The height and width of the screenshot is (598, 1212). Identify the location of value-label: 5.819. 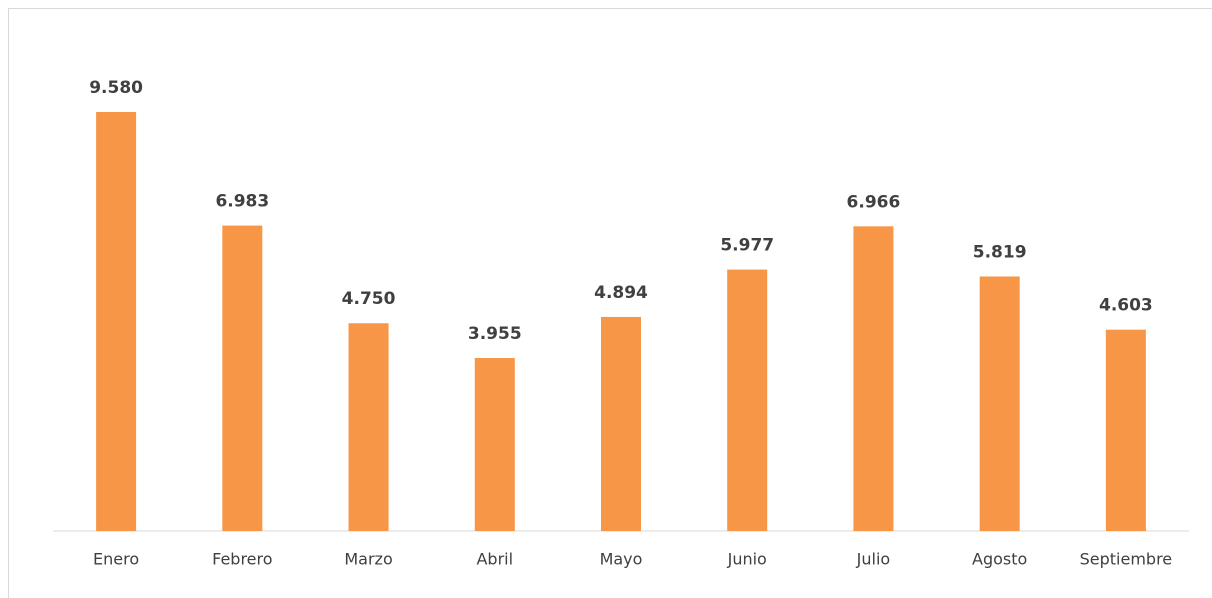
(1000, 252).